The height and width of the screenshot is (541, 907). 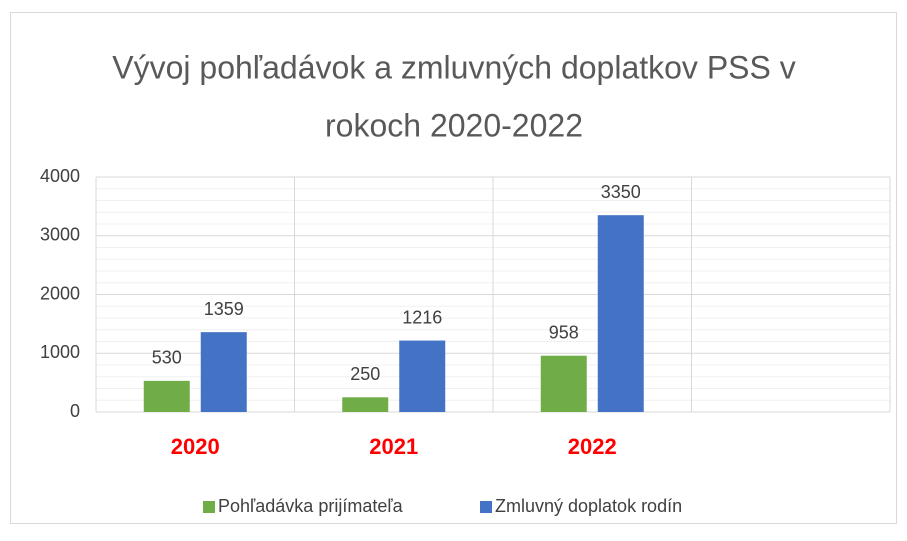 What do you see at coordinates (60, 176) in the screenshot?
I see `y-tick-label: 4000` at bounding box center [60, 176].